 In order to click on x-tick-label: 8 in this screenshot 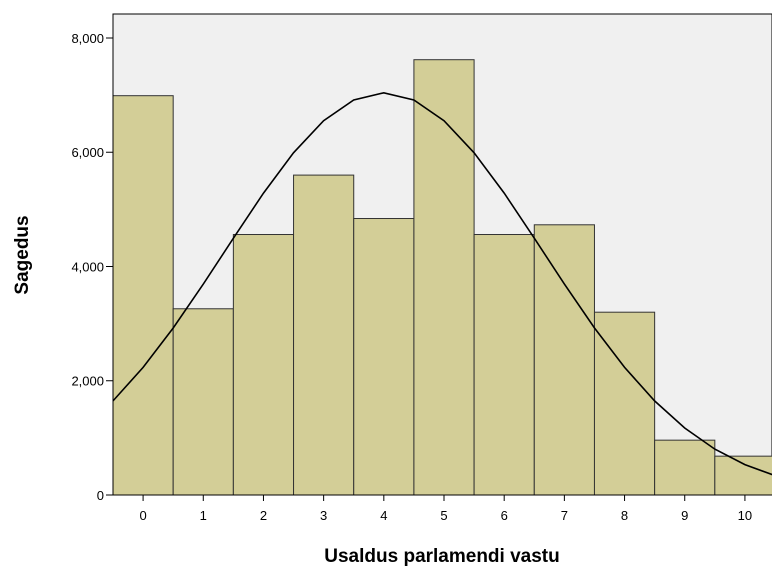, I will do `click(624, 515)`.